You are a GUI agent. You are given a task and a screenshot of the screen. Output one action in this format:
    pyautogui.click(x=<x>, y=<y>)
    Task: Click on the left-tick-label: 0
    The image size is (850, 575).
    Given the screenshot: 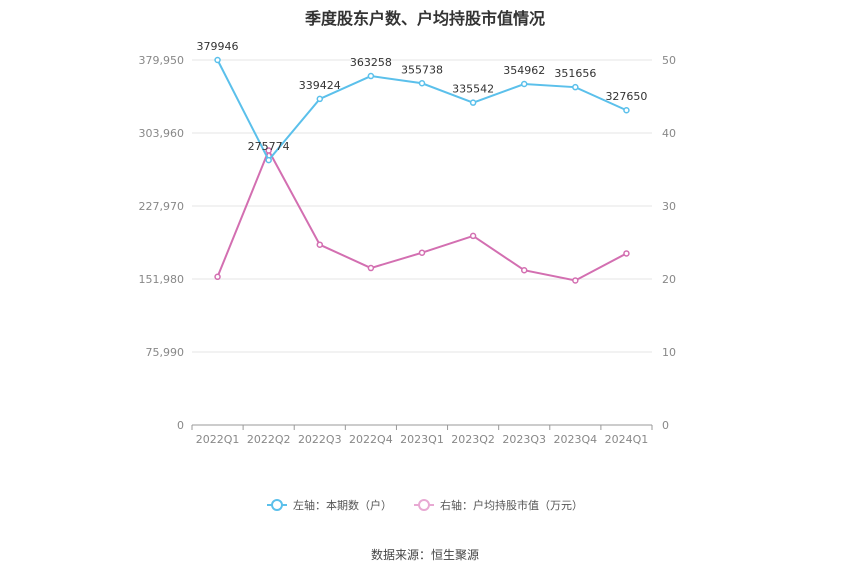 What is the action you would take?
    pyautogui.click(x=180, y=425)
    